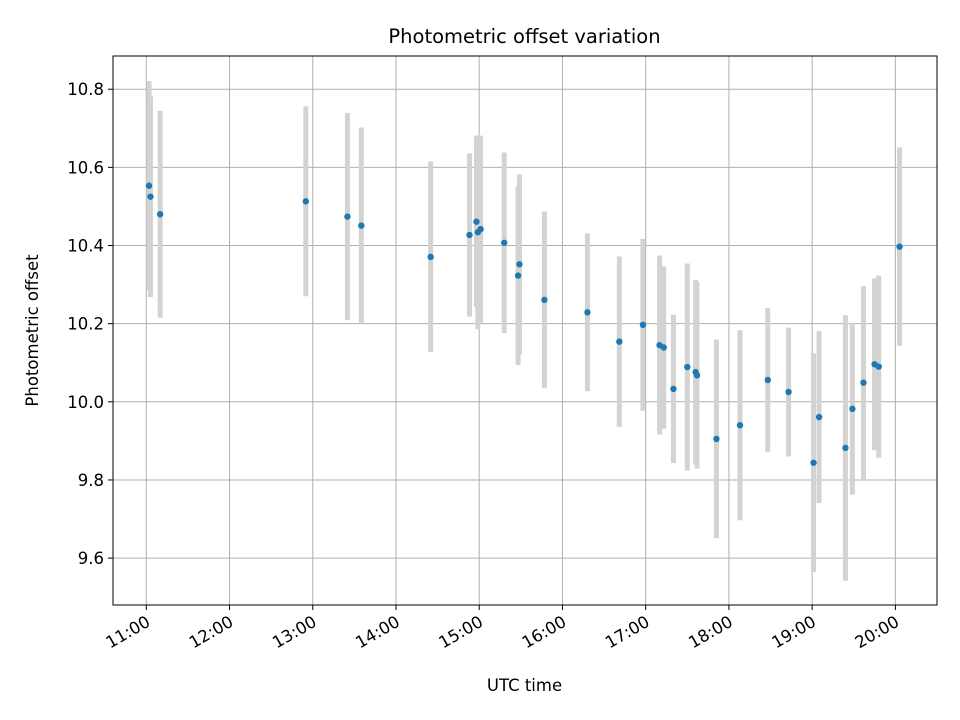 The width and height of the screenshot is (960, 720). Describe the element at coordinates (32, 330) in the screenshot. I see `y-axis-label: Photometric offset` at that location.